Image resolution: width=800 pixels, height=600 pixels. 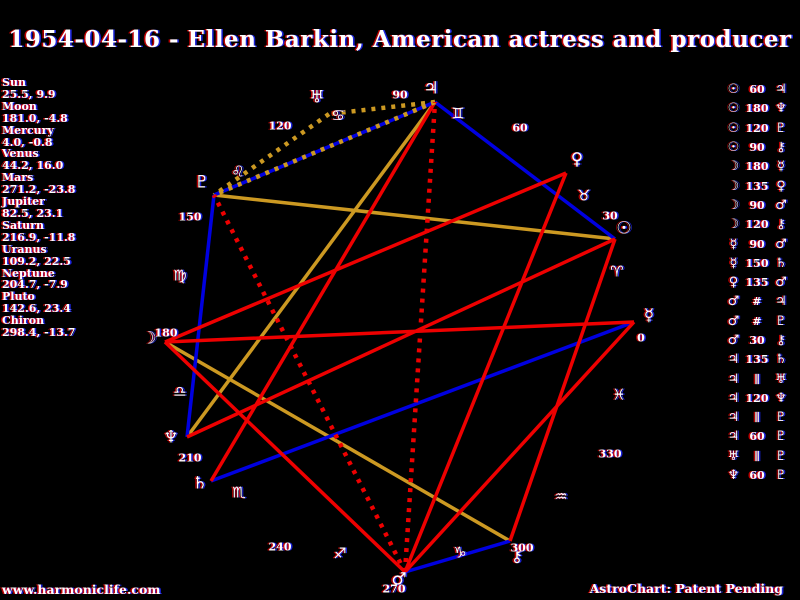 I want to click on planet-coordinates: 142.6, 23.4, so click(x=36, y=309).